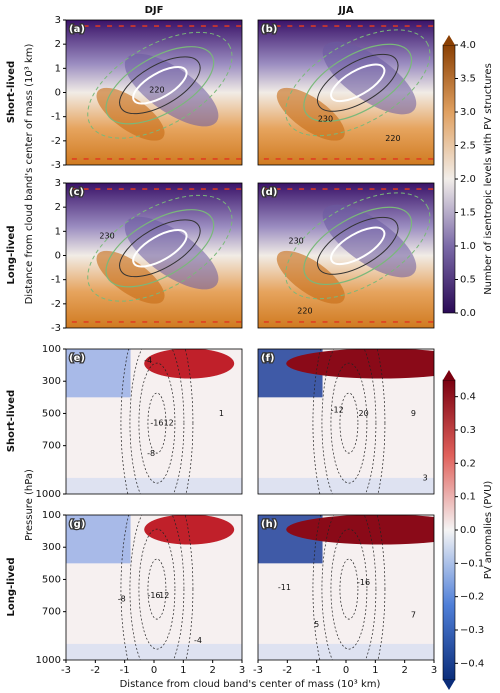  I want to click on contour-label: 12, so click(164, 595).